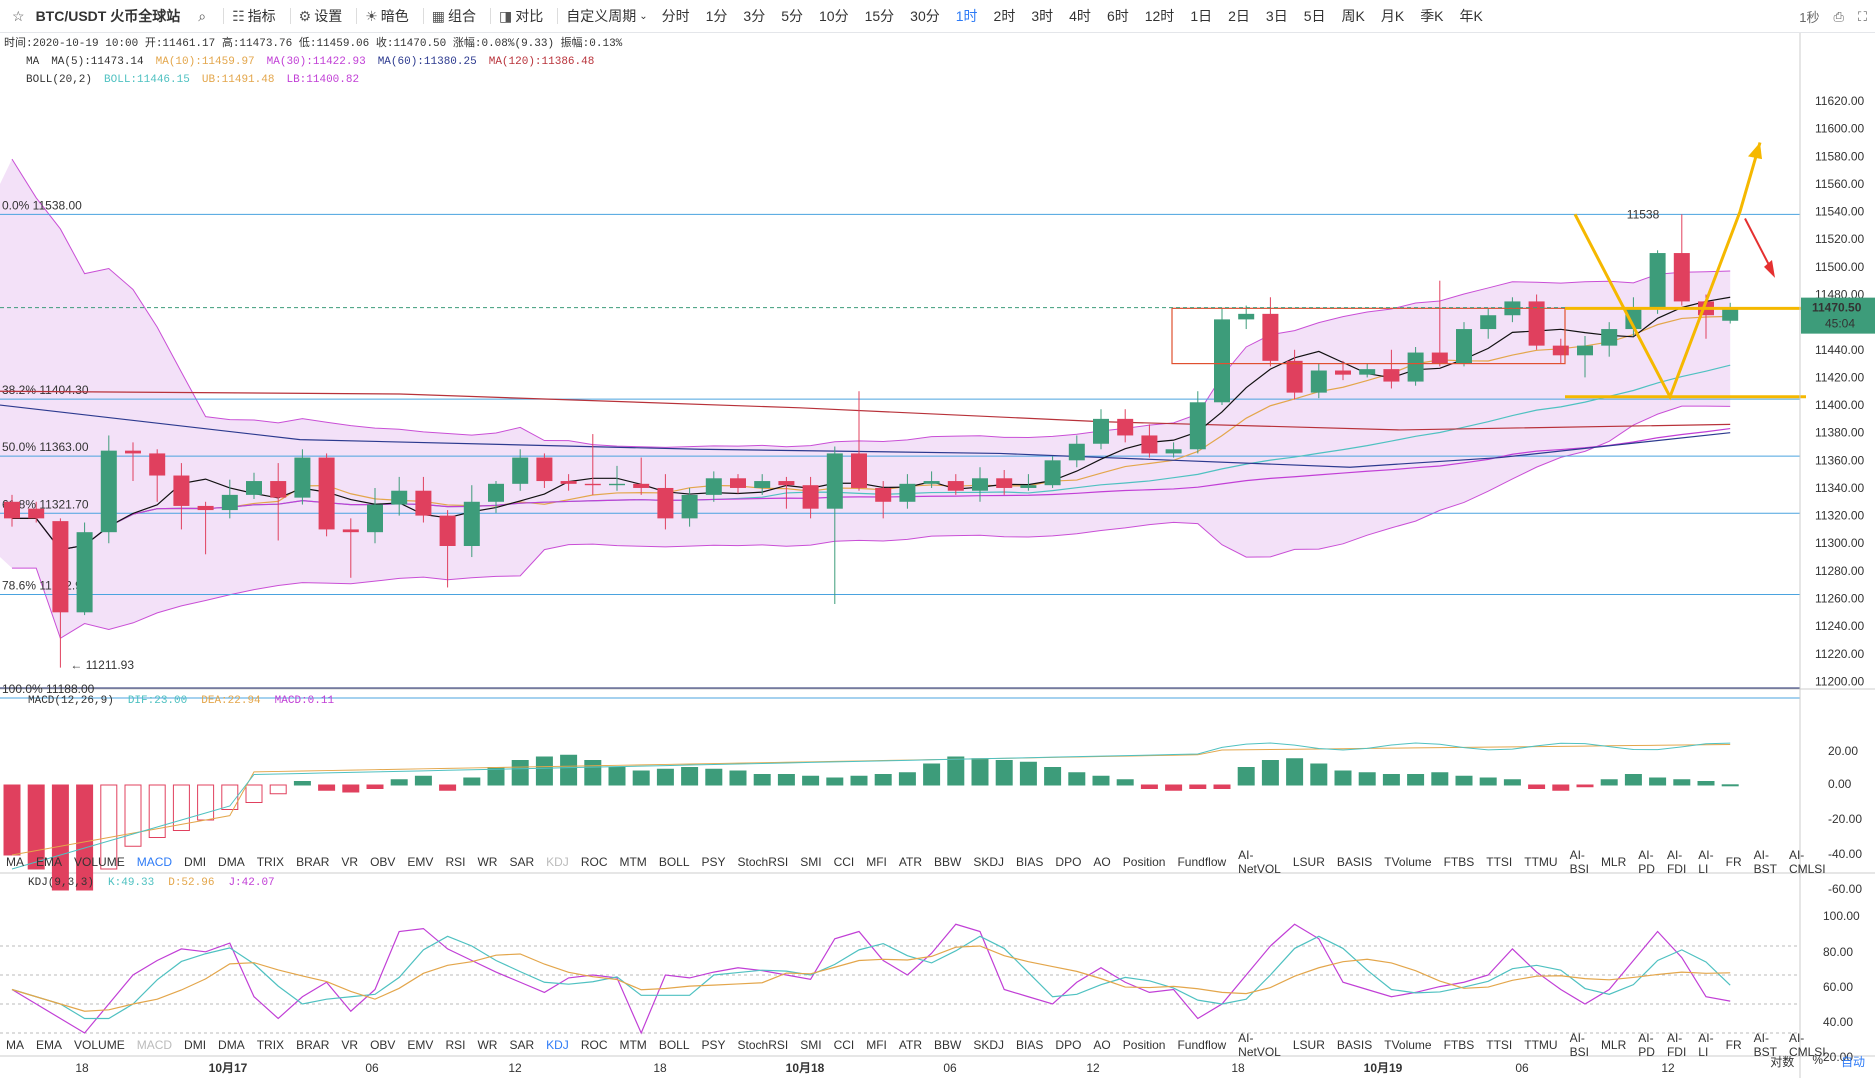 The image size is (1875, 1078). I want to click on indicator-tab-smi: SMI, so click(811, 1045).